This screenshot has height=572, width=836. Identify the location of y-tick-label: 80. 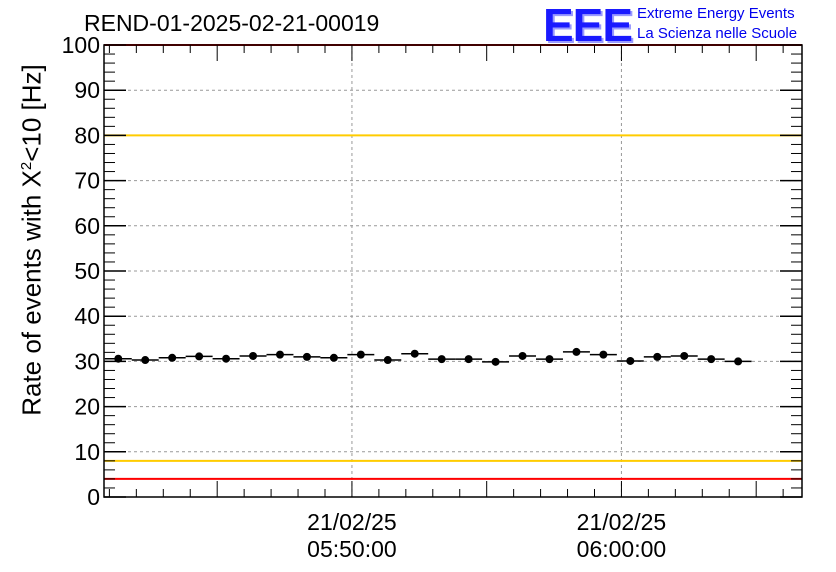
(87, 135).